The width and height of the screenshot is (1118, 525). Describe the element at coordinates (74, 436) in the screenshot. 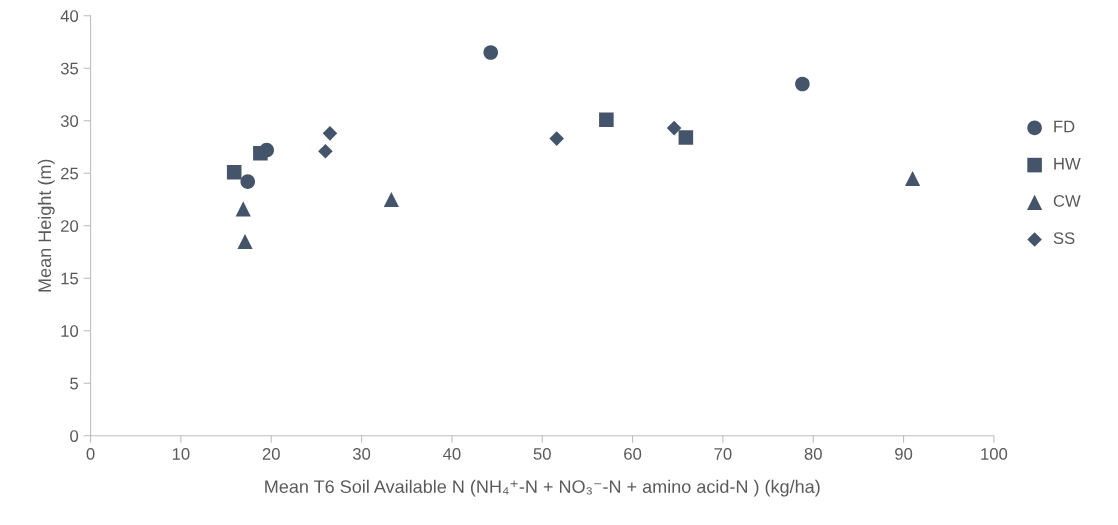

I see `y-tick-label: 0` at that location.